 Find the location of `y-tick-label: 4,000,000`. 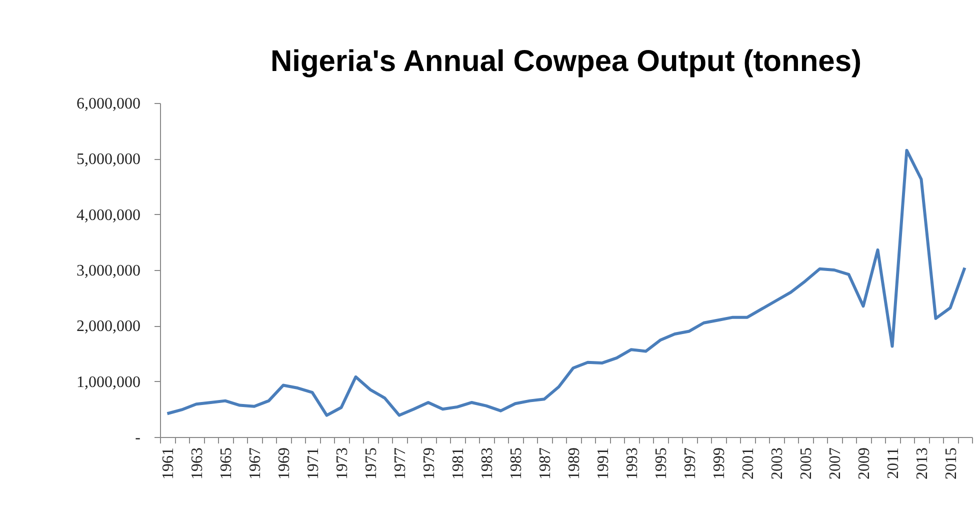

y-tick-label: 4,000,000 is located at coordinates (108, 215).